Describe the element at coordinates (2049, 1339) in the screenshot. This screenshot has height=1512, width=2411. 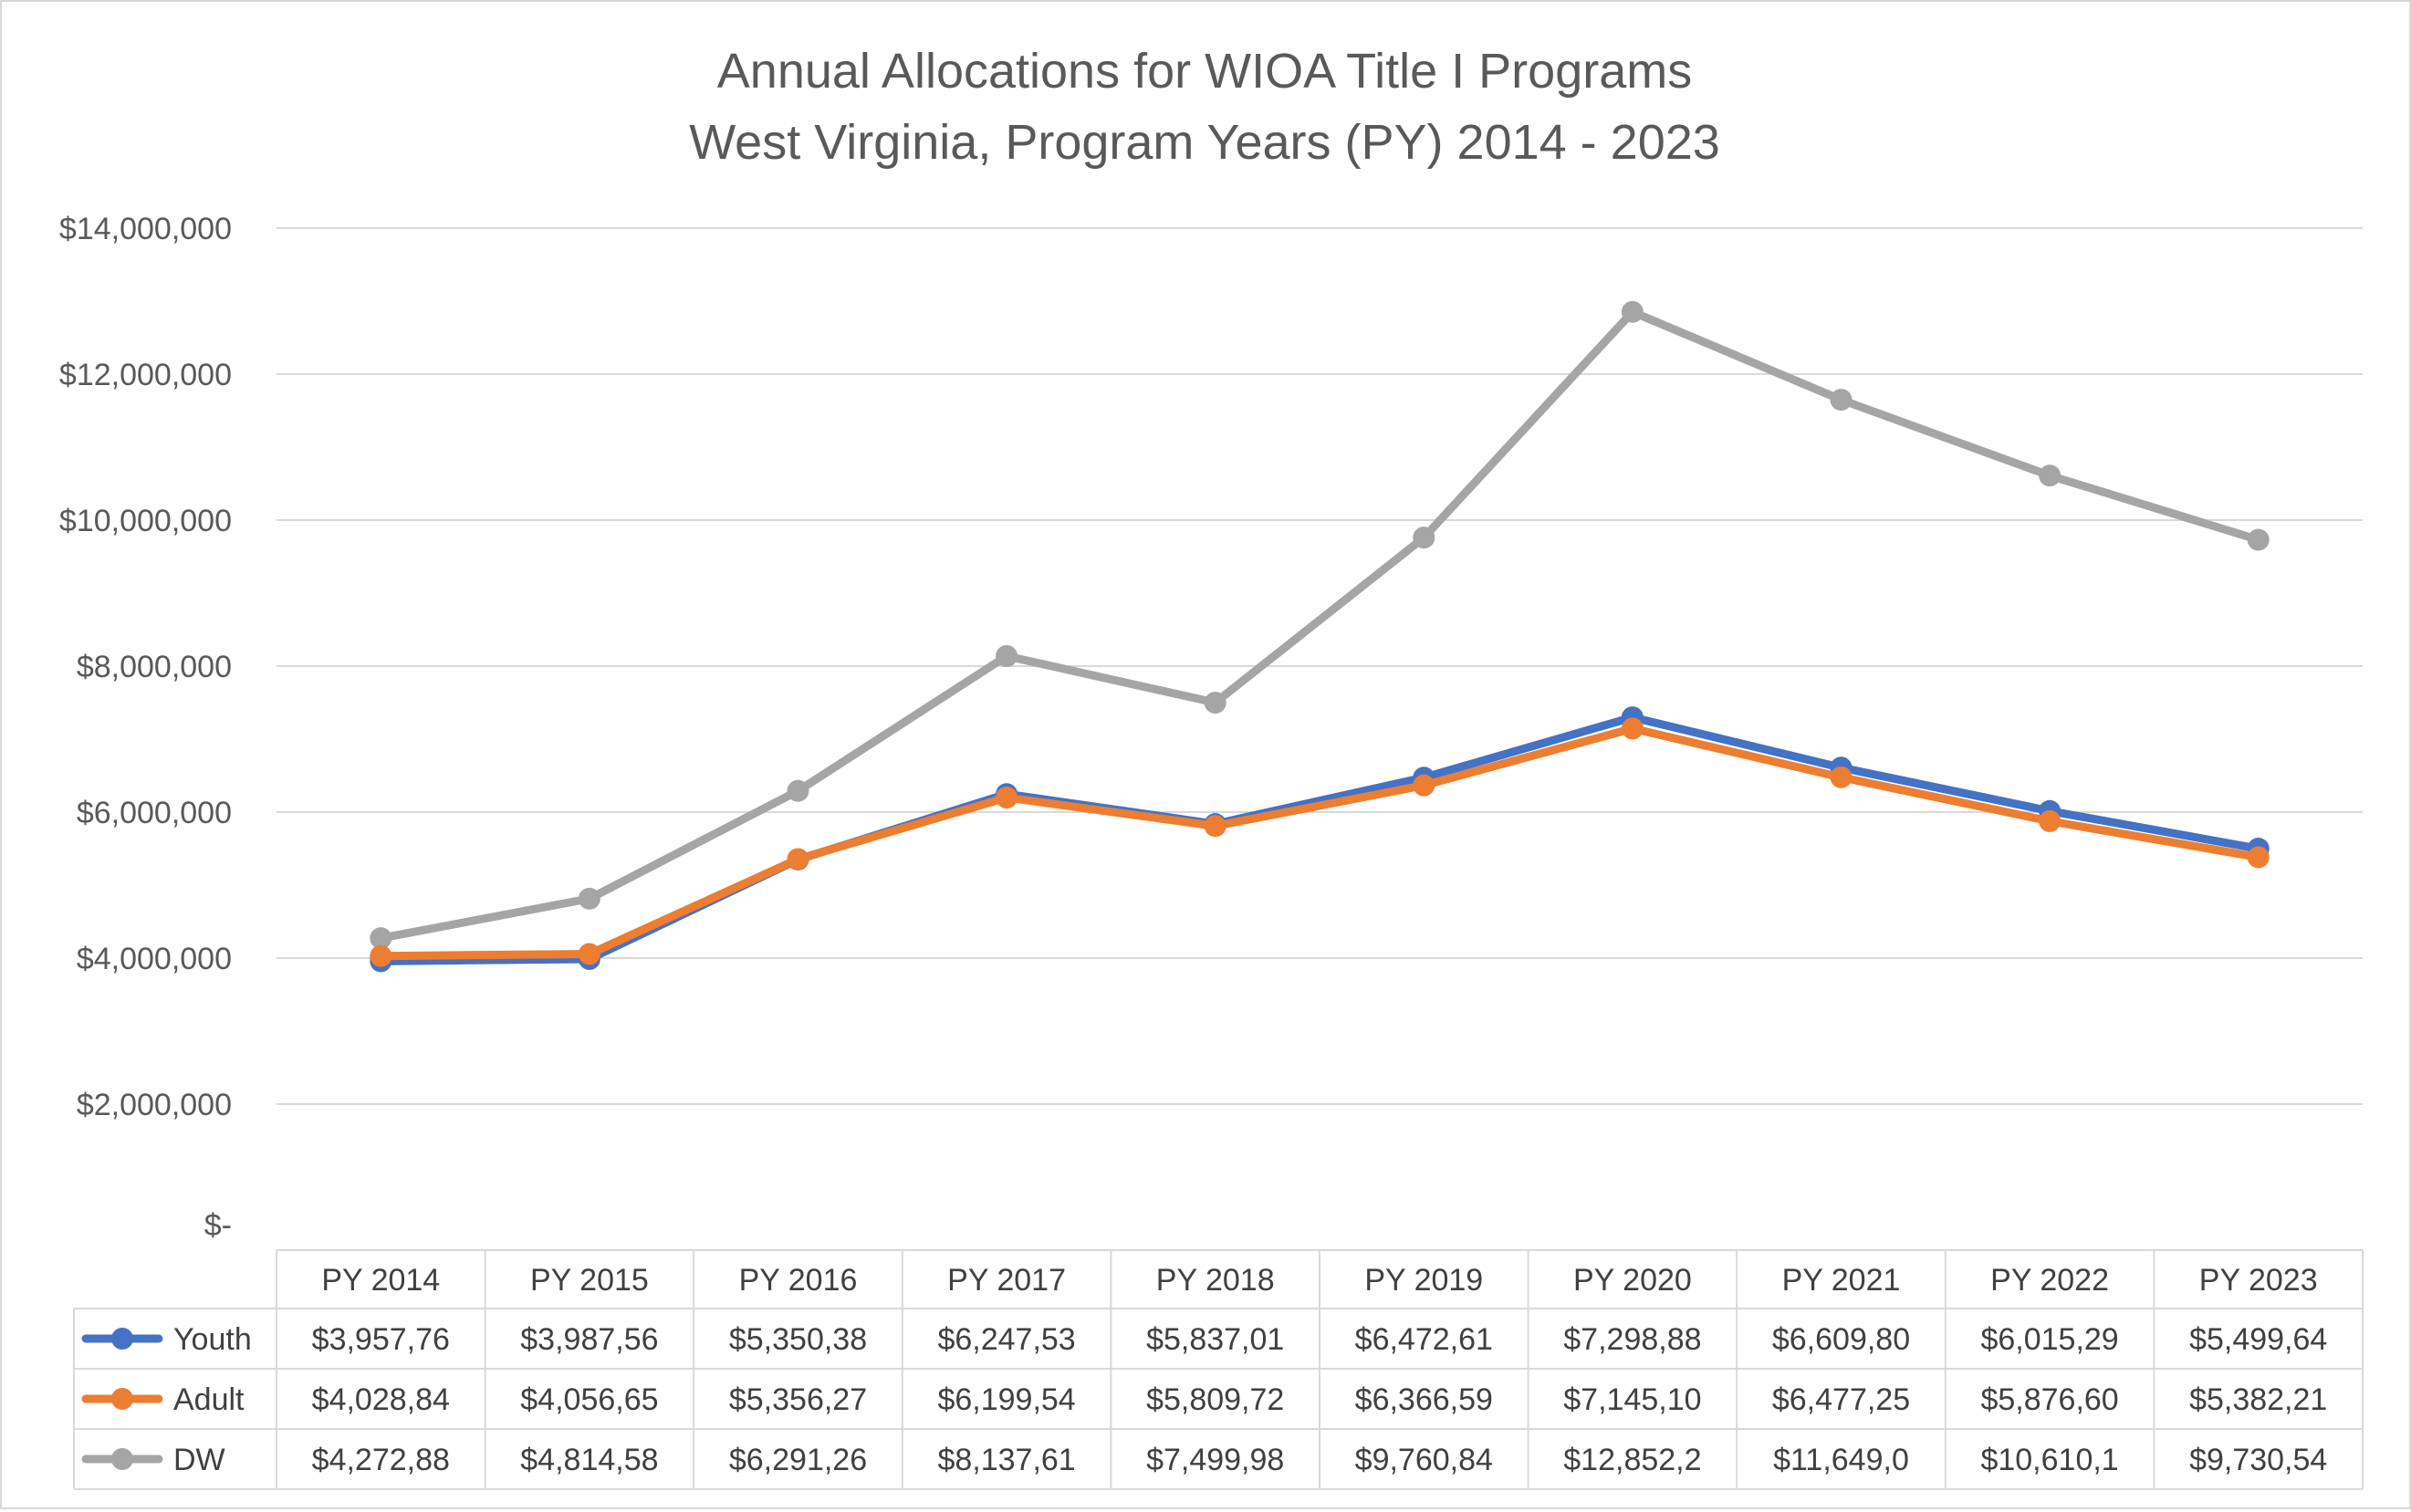
I see `table-value-cell: $6,015,29` at that location.